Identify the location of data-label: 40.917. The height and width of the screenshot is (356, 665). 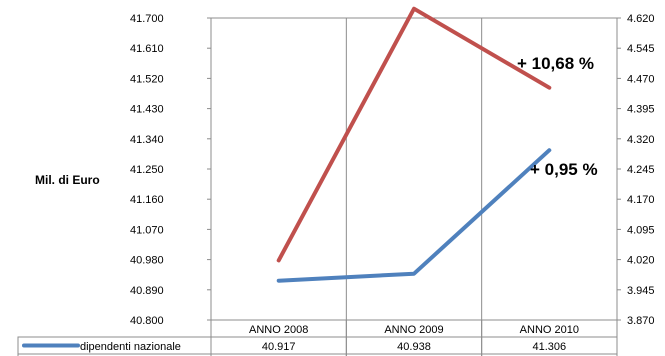
(279, 347).